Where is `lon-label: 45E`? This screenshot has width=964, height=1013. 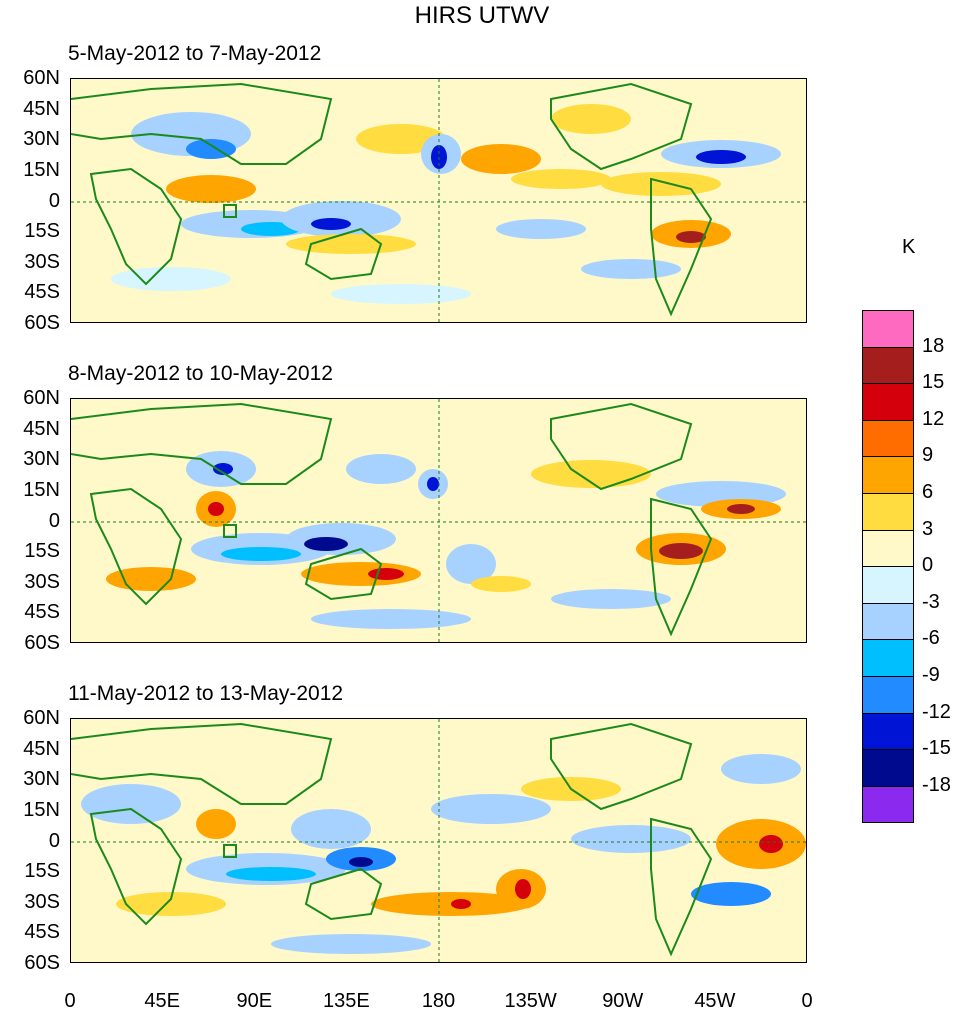 lon-label: 45E is located at coordinates (162, 1001).